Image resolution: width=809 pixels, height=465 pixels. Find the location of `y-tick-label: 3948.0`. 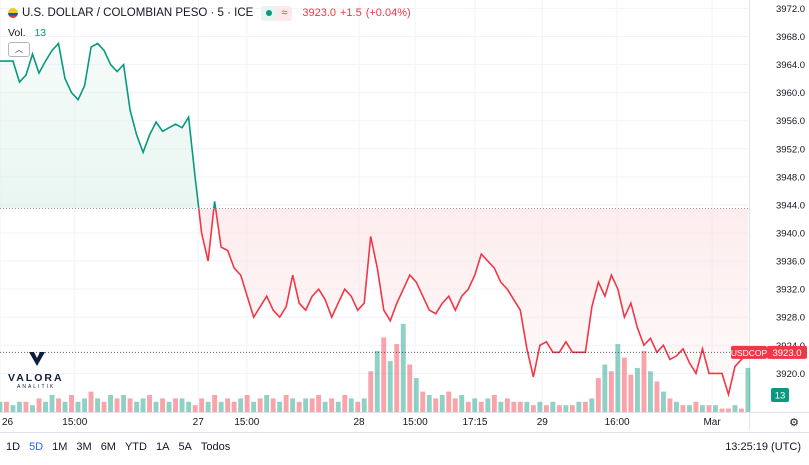

y-tick-label: 3948.0 is located at coordinates (790, 177).